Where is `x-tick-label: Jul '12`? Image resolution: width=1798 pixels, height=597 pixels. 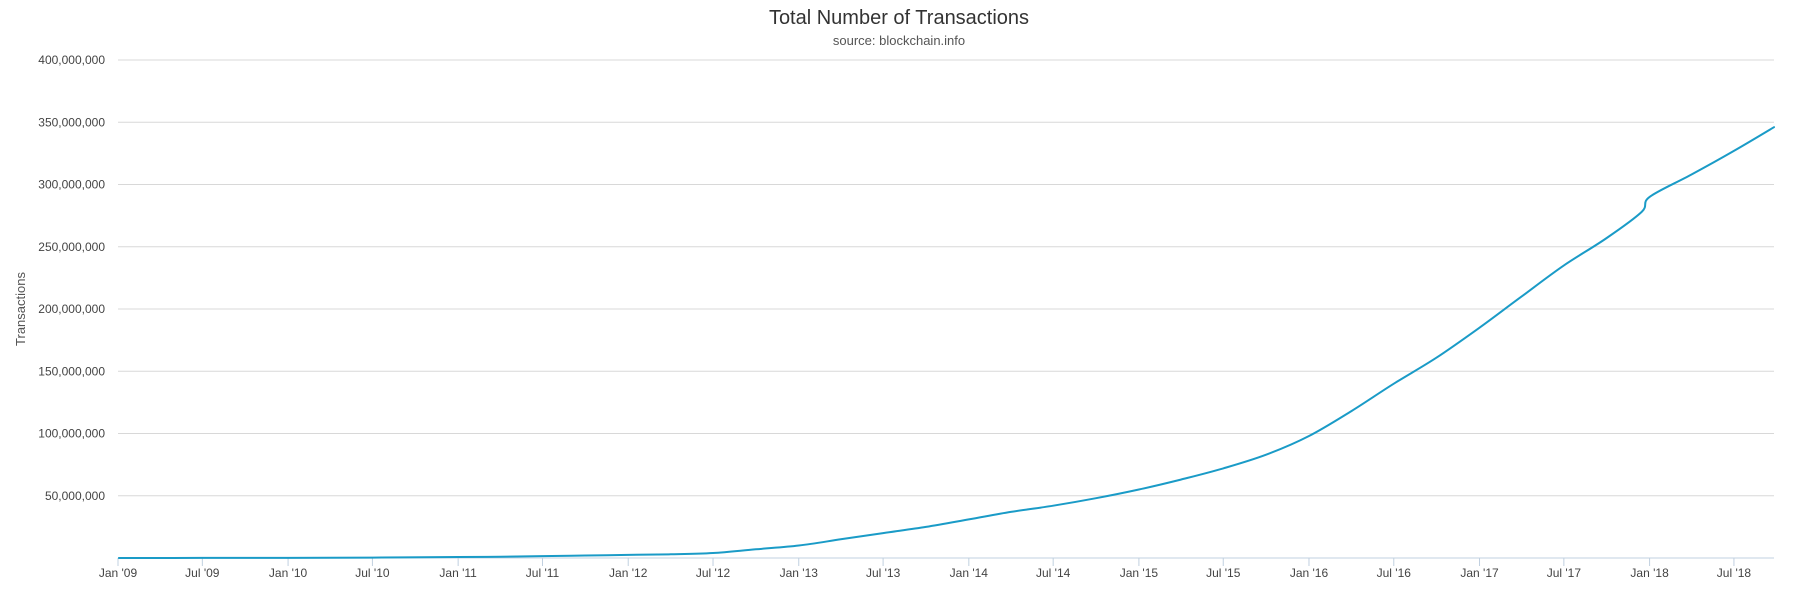 x-tick-label: Jul '12 is located at coordinates (713, 573).